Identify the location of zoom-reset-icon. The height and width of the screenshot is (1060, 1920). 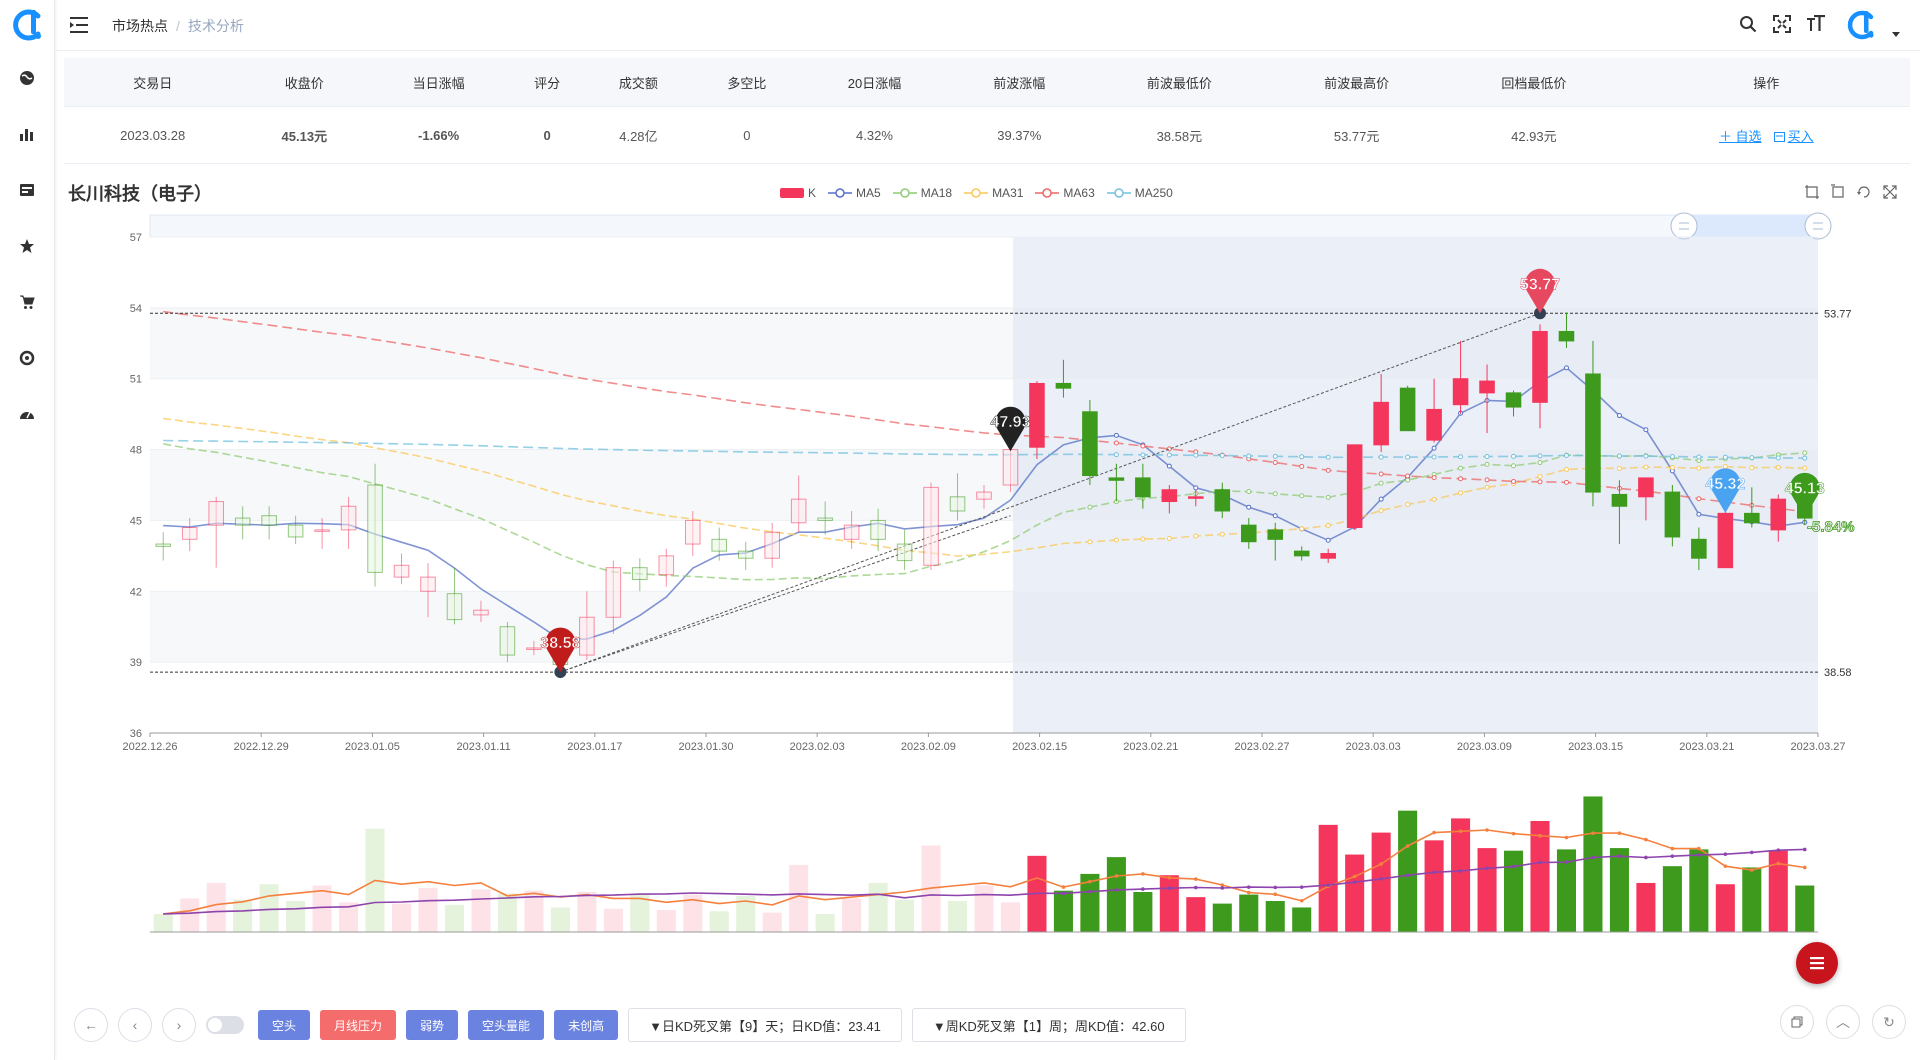
(1838, 192).